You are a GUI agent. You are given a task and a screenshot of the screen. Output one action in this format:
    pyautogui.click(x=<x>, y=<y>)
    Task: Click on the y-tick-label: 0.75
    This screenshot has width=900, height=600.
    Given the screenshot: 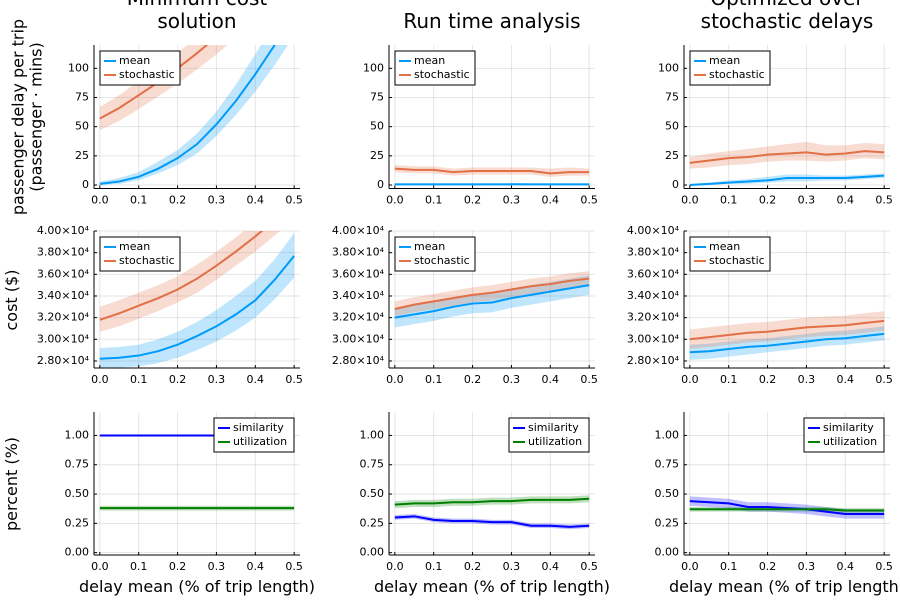 What is the action you would take?
    pyautogui.click(x=372, y=464)
    